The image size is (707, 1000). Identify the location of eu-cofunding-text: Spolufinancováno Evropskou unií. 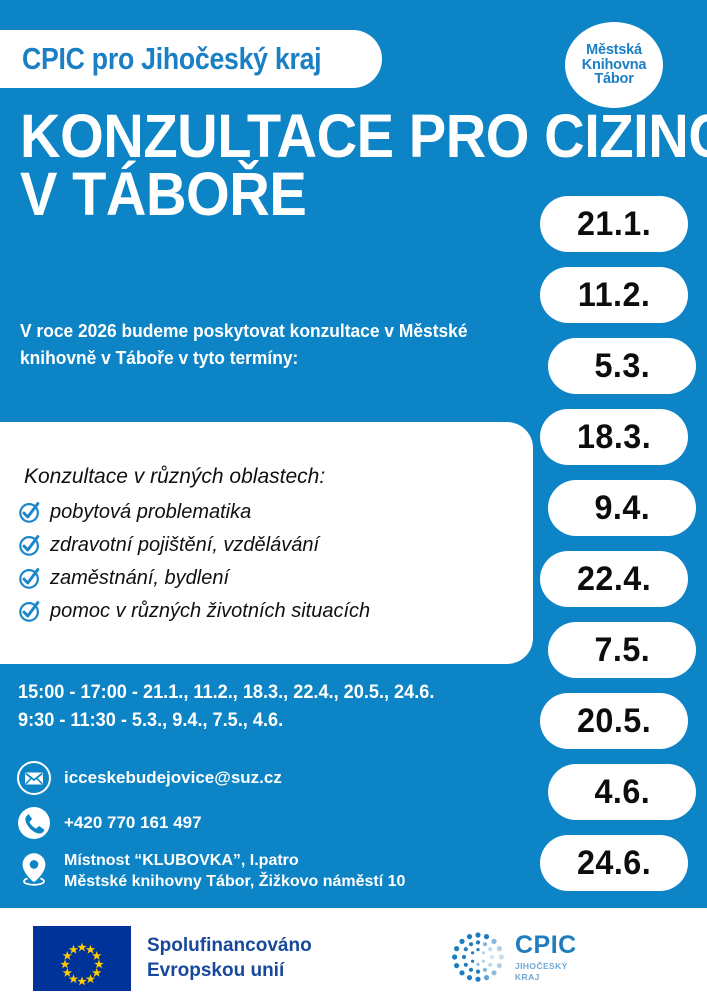
(229, 958).